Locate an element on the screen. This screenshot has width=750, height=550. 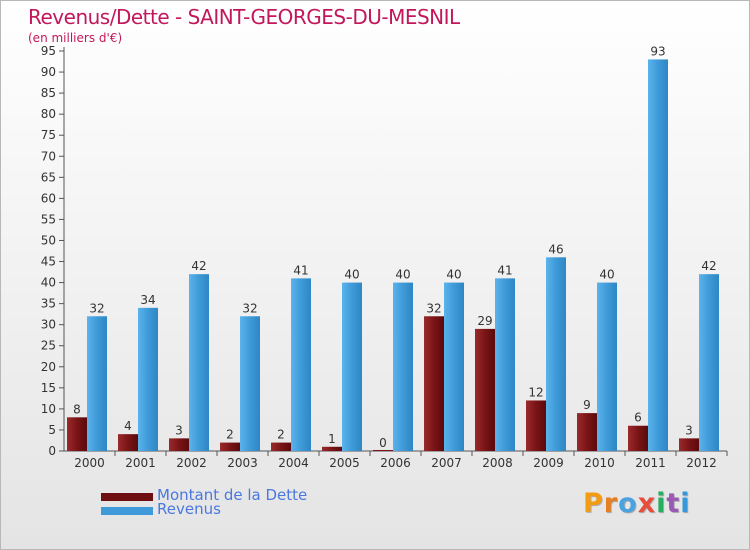
x-tick-label: 2002 is located at coordinates (191, 463).